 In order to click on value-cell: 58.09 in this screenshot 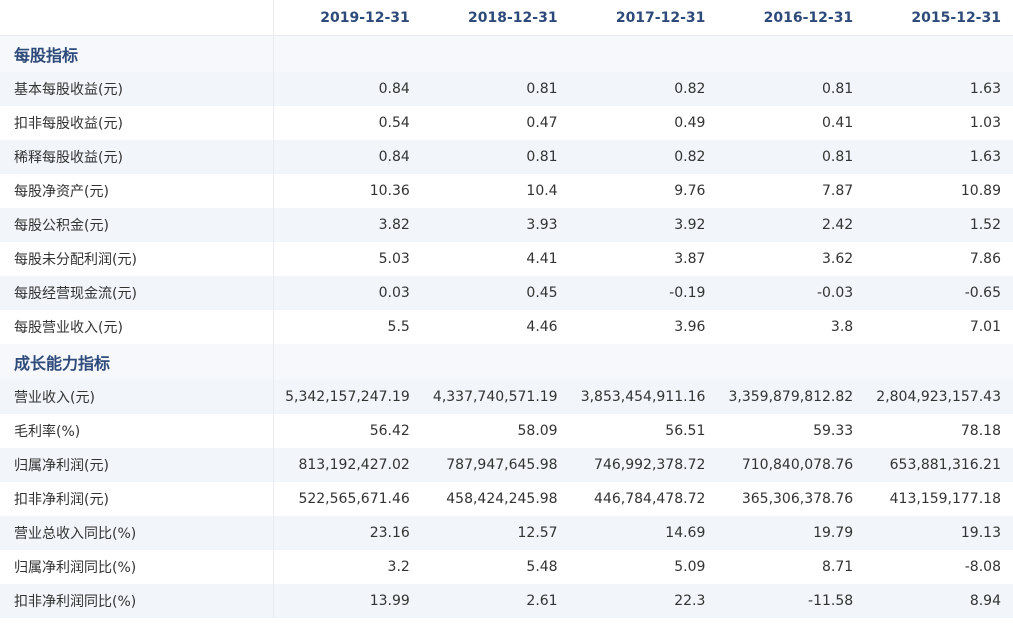, I will do `click(537, 431)`.